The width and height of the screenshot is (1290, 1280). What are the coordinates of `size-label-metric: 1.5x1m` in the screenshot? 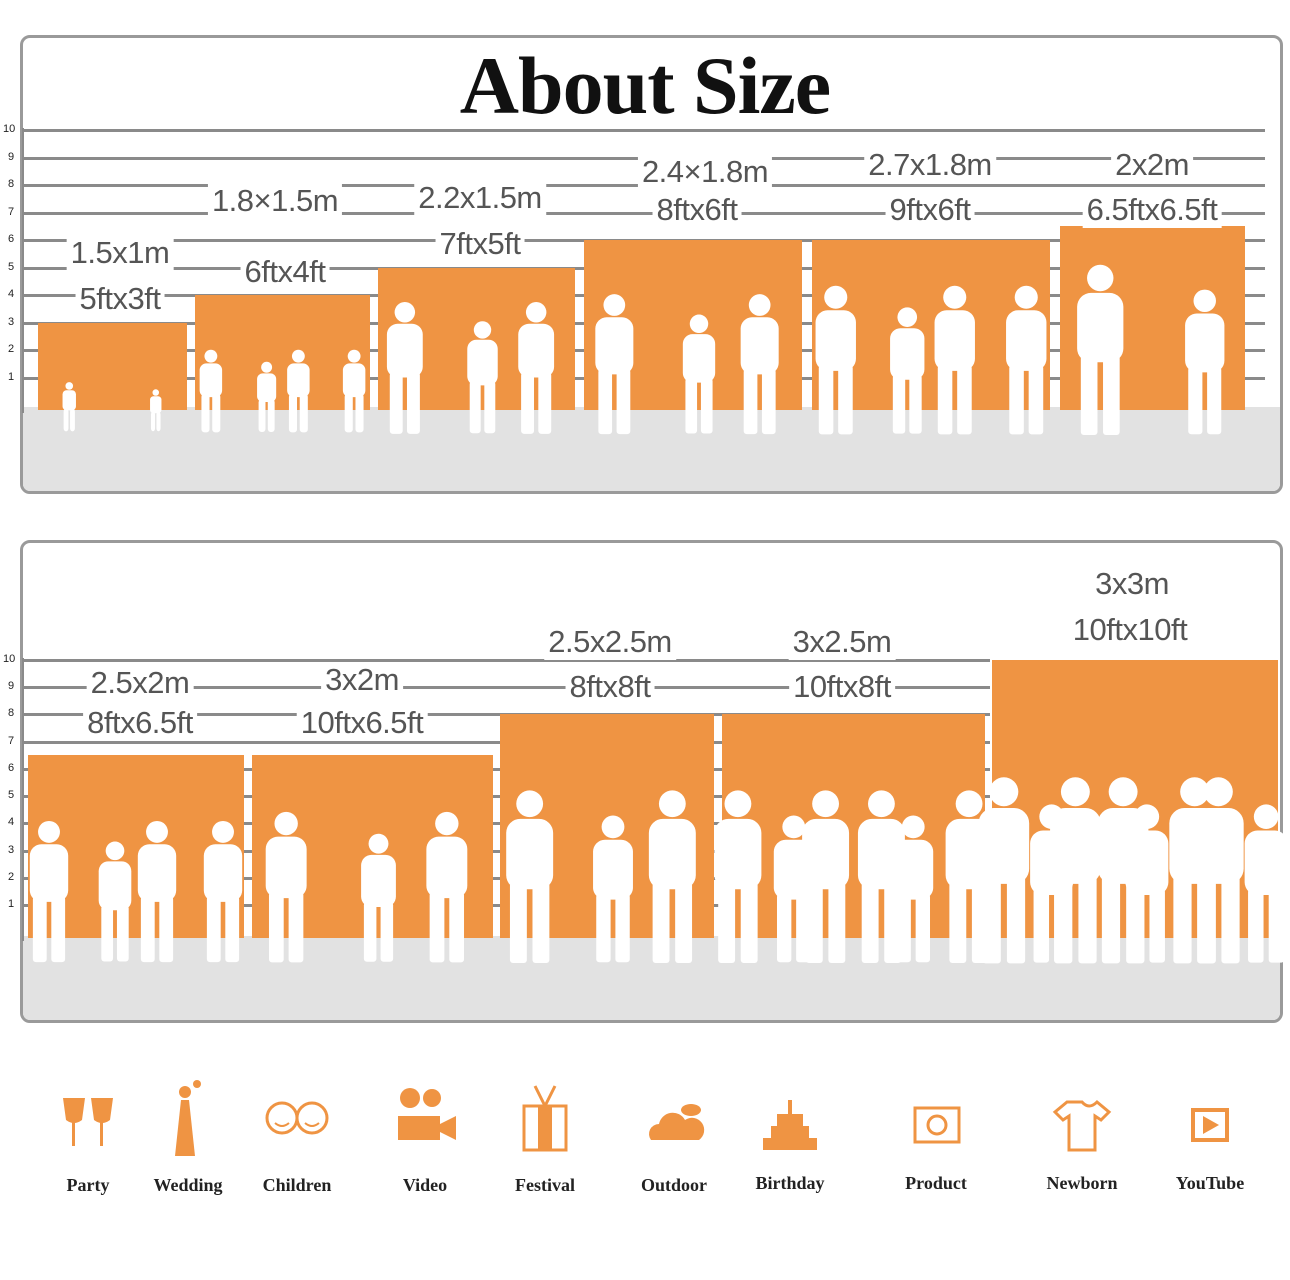 It's located at (120, 253).